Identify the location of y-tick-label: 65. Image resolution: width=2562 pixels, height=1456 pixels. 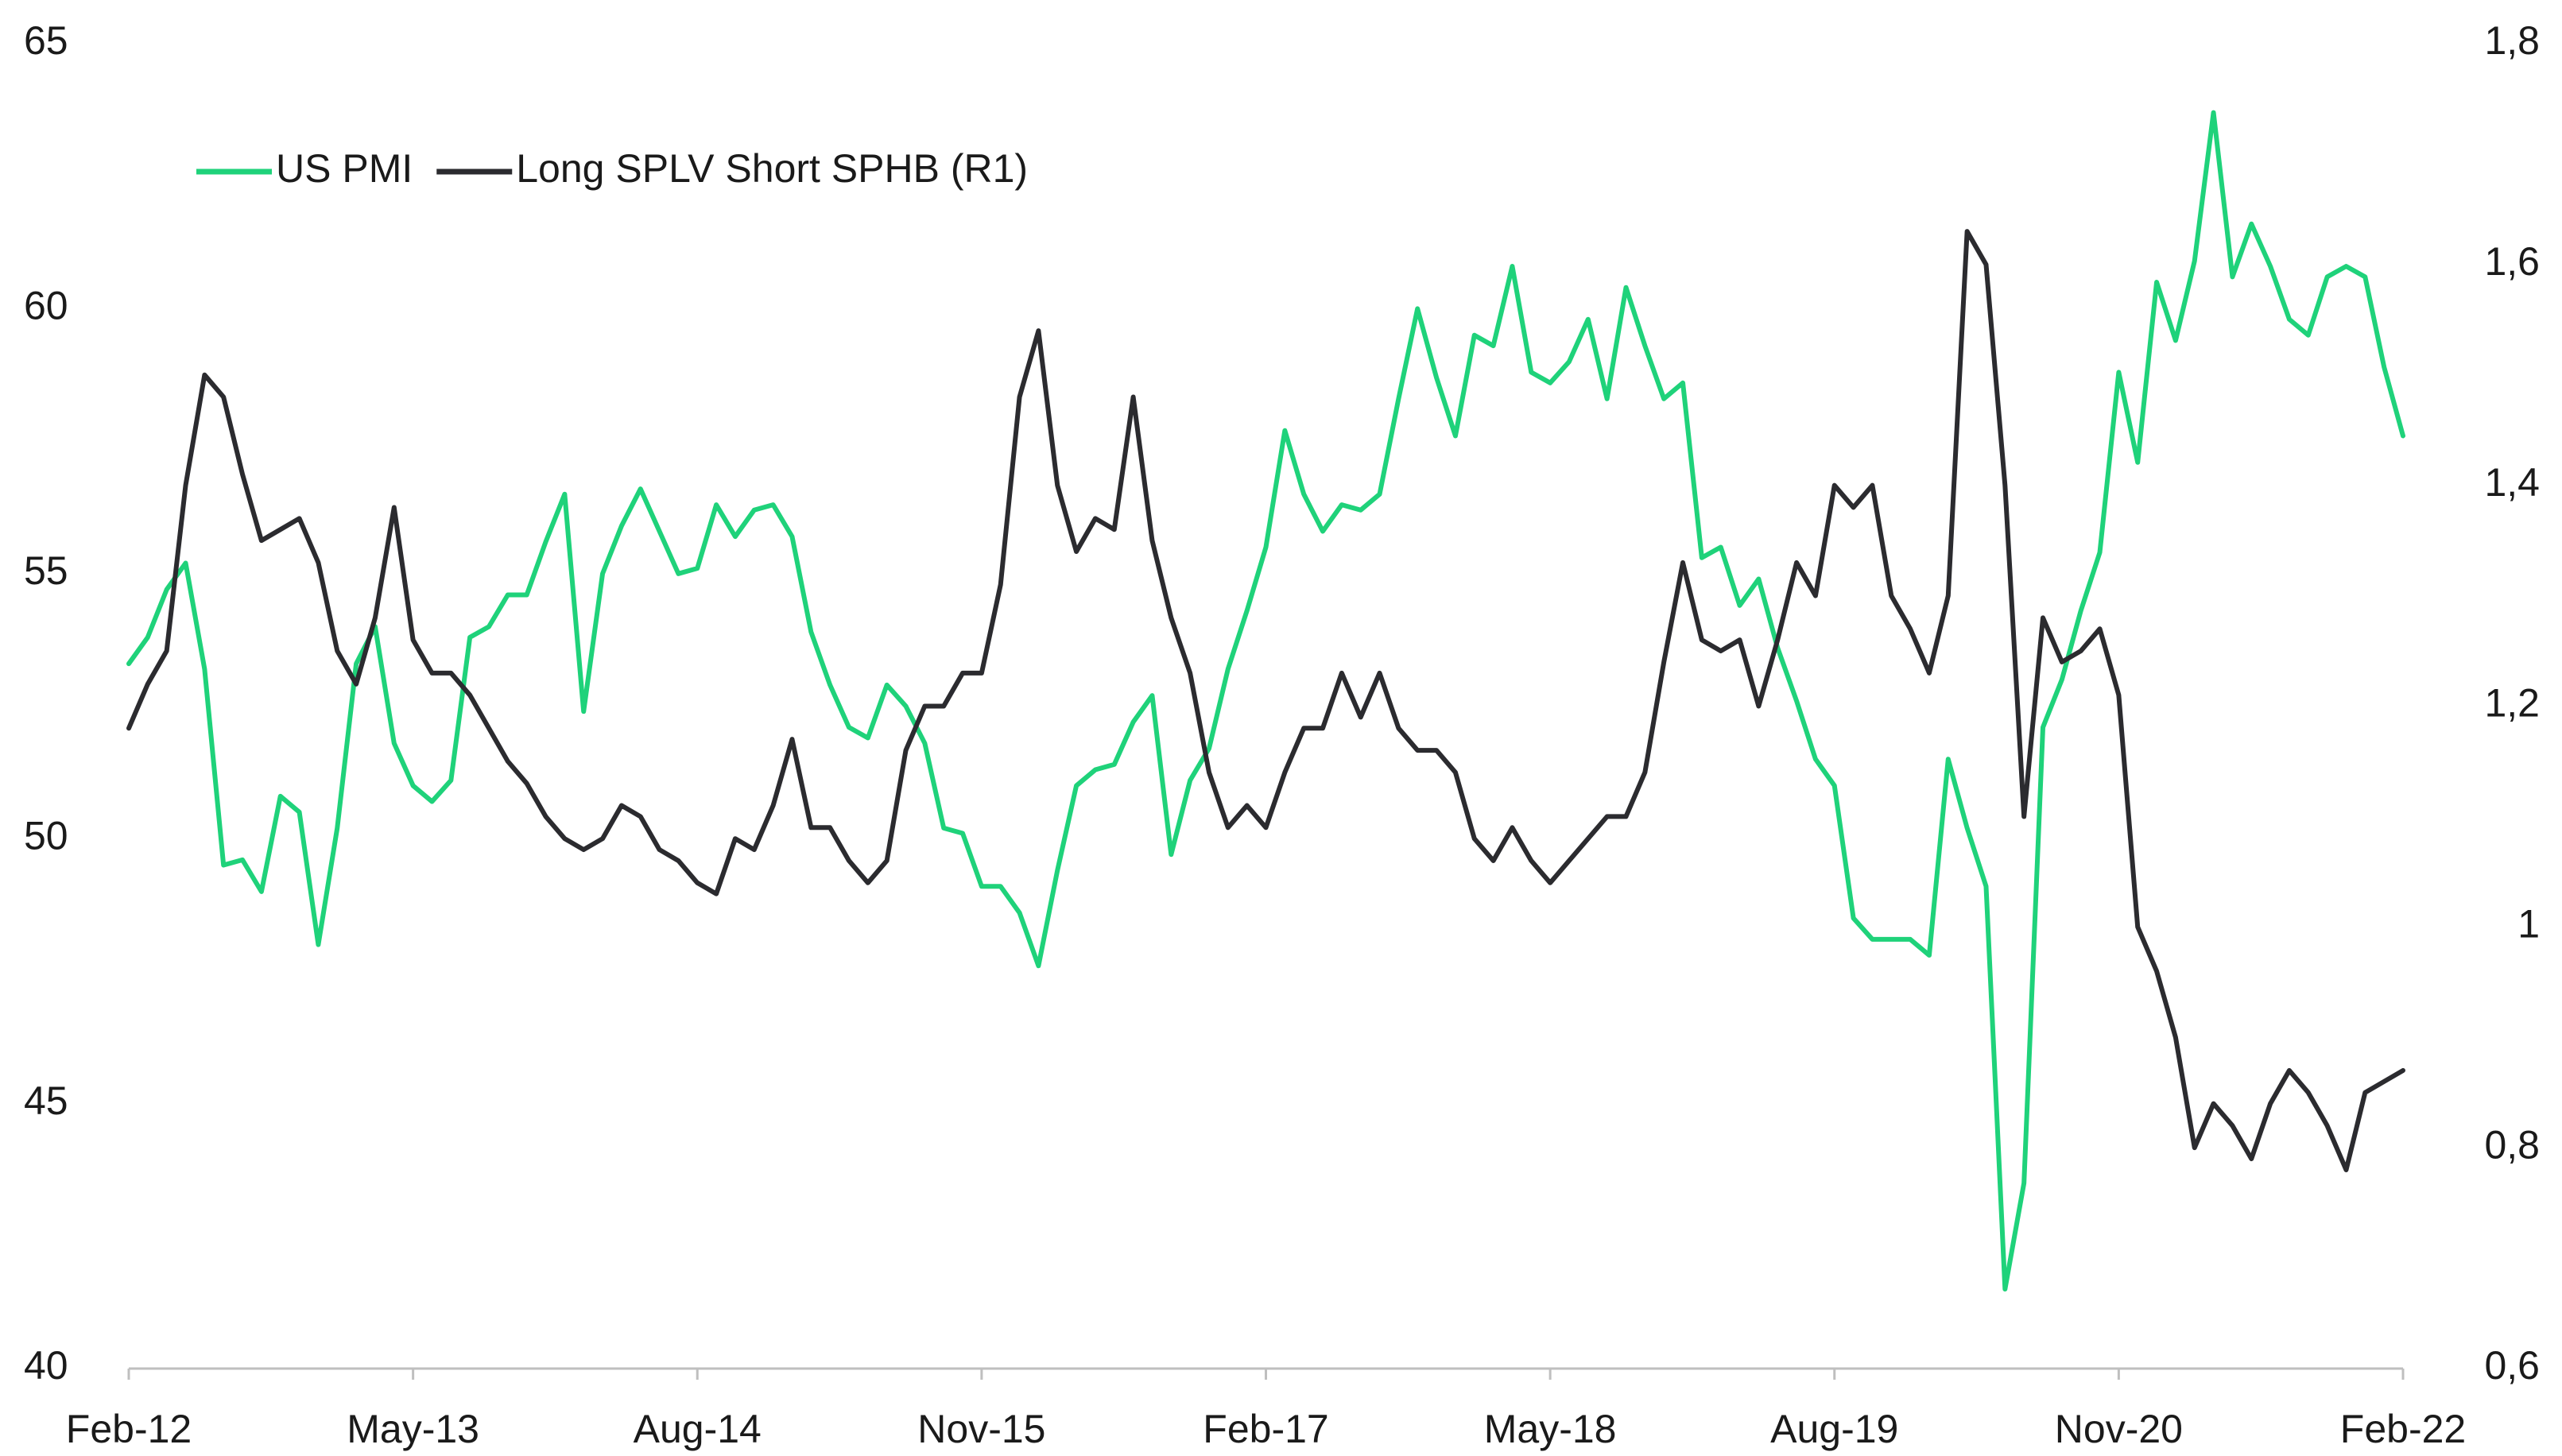
(46, 40).